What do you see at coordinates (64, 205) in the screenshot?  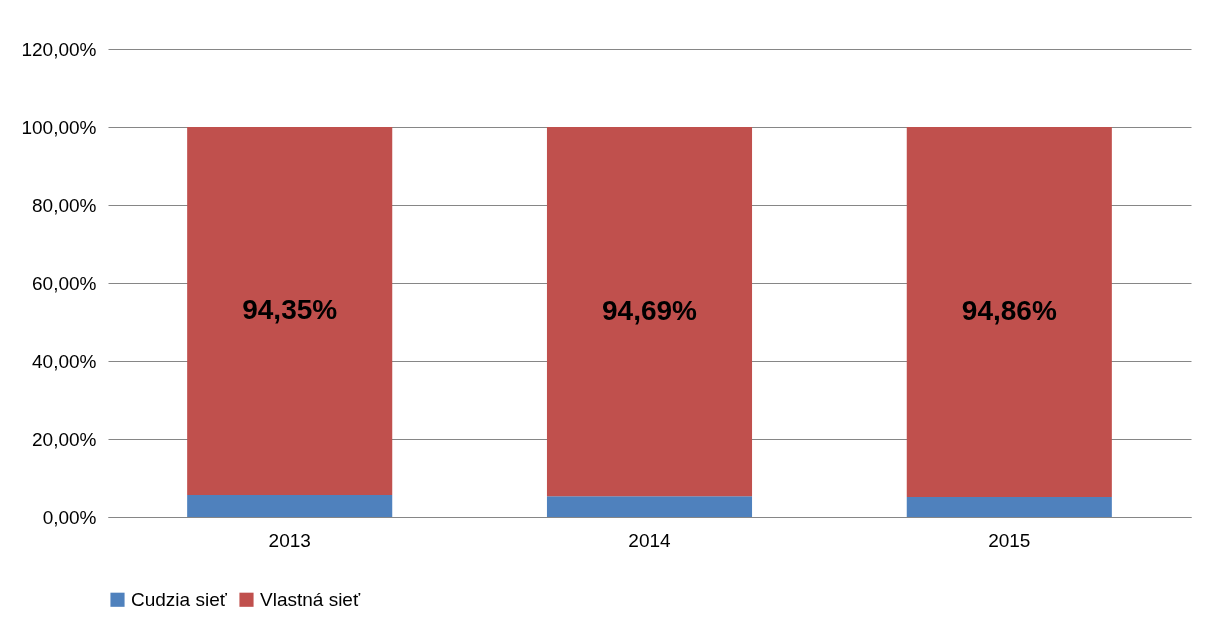 I see `y-tick-label: 80,00%` at bounding box center [64, 205].